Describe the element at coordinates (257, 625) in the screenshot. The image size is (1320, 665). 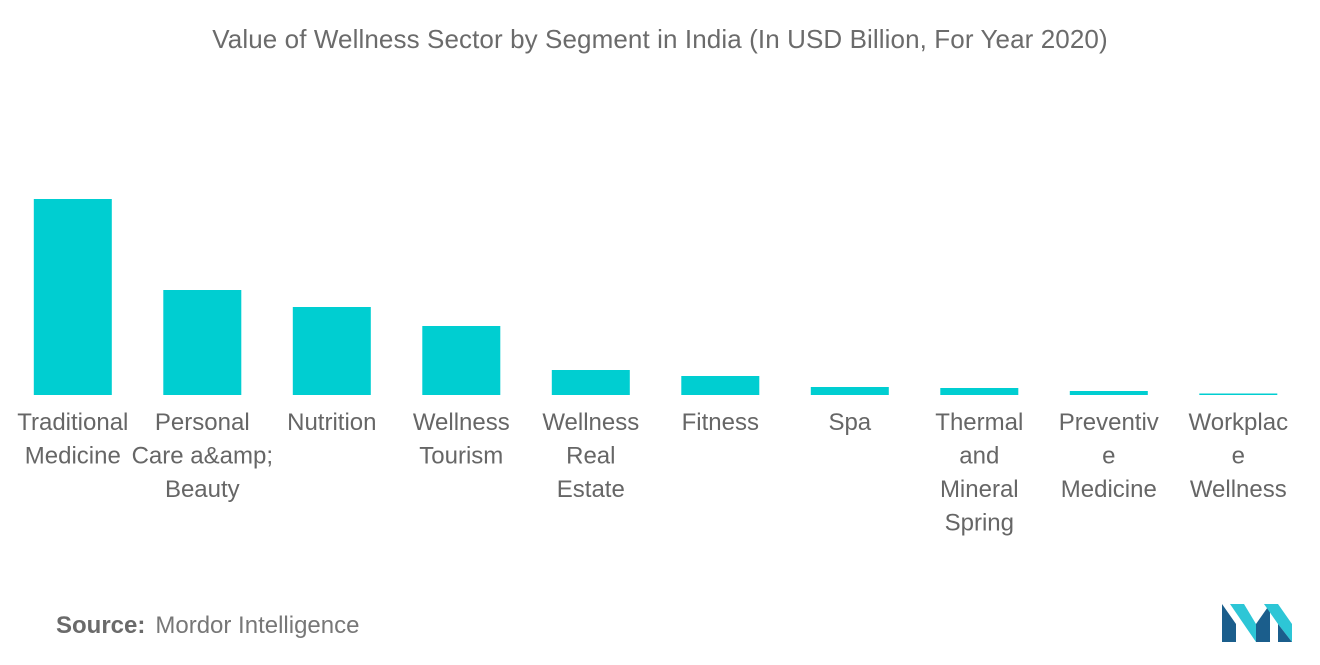
I see `source-value: Mordor Intelligence` at that location.